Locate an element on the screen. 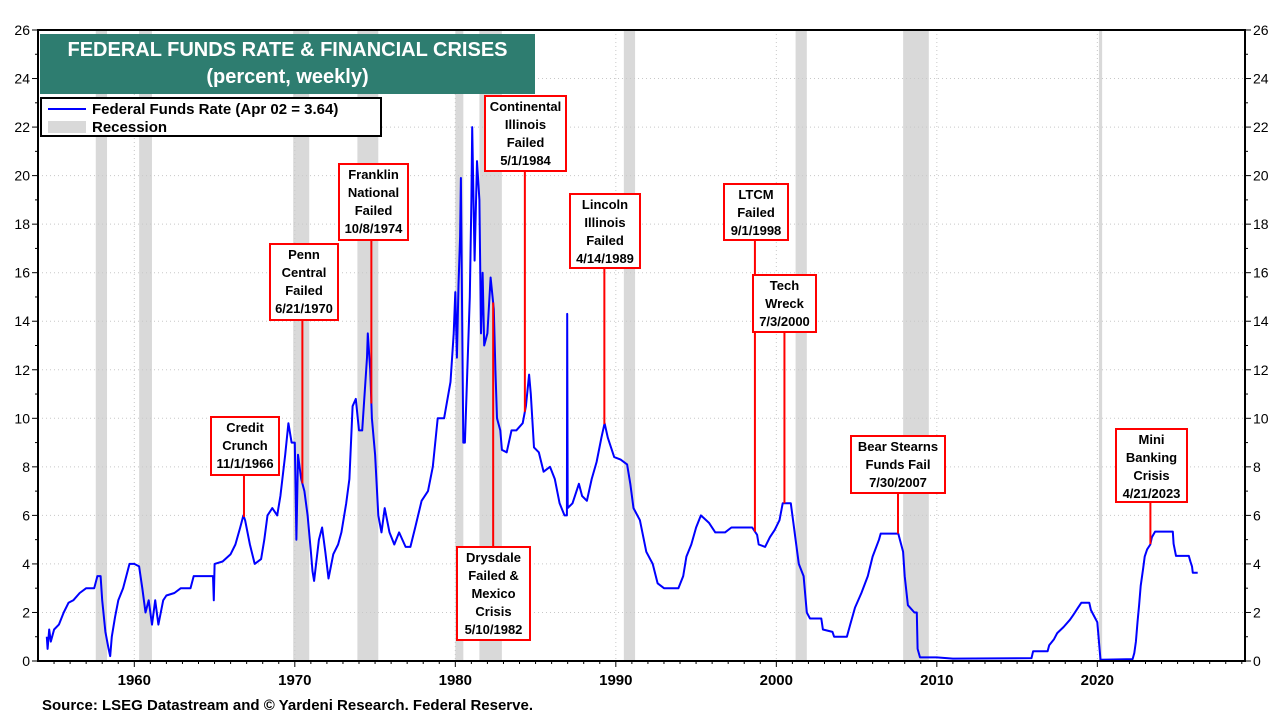  annotation-box: Drysdale Failed & Mexico Crisis 5/10/1982 is located at coordinates (493, 593).